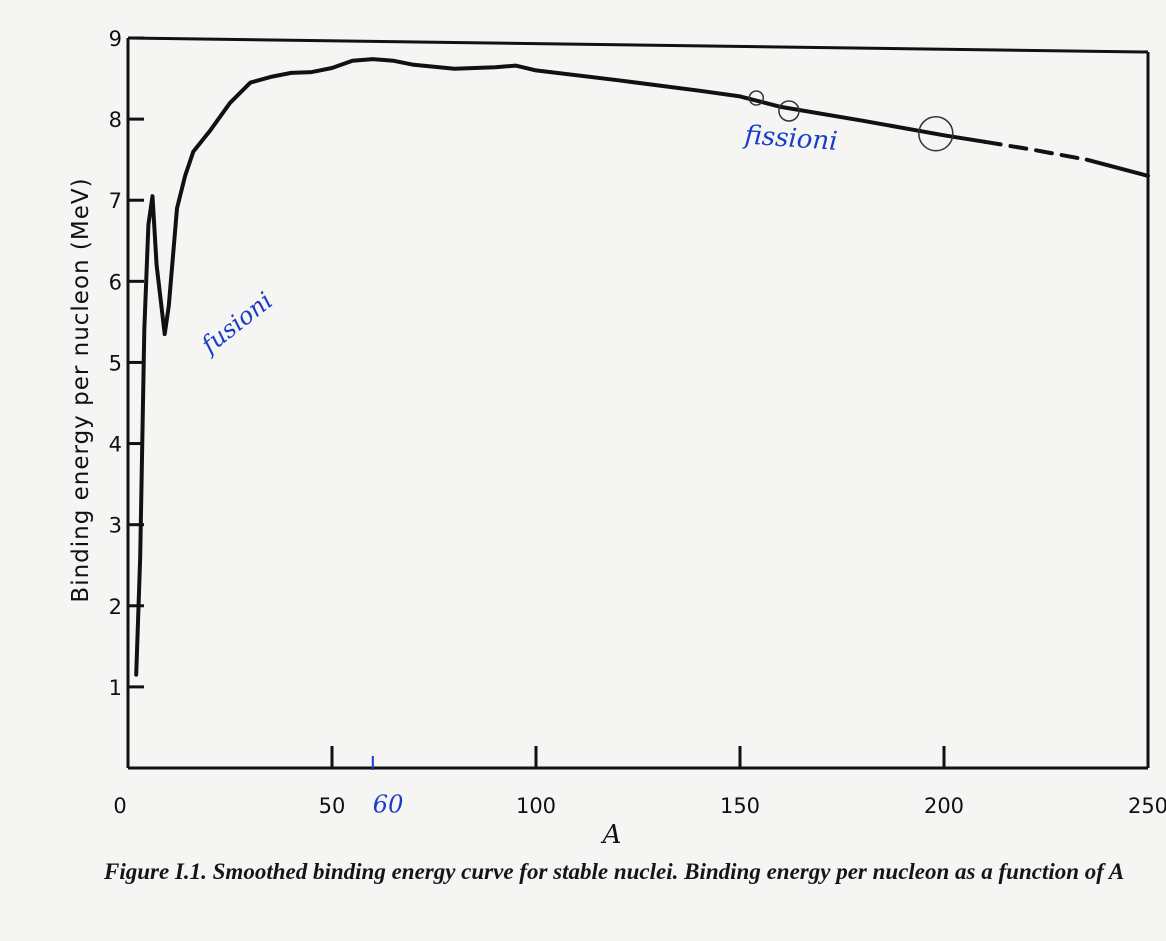 This screenshot has width=1166, height=941. I want to click on x-tick-label-50: 50, so click(332, 806).